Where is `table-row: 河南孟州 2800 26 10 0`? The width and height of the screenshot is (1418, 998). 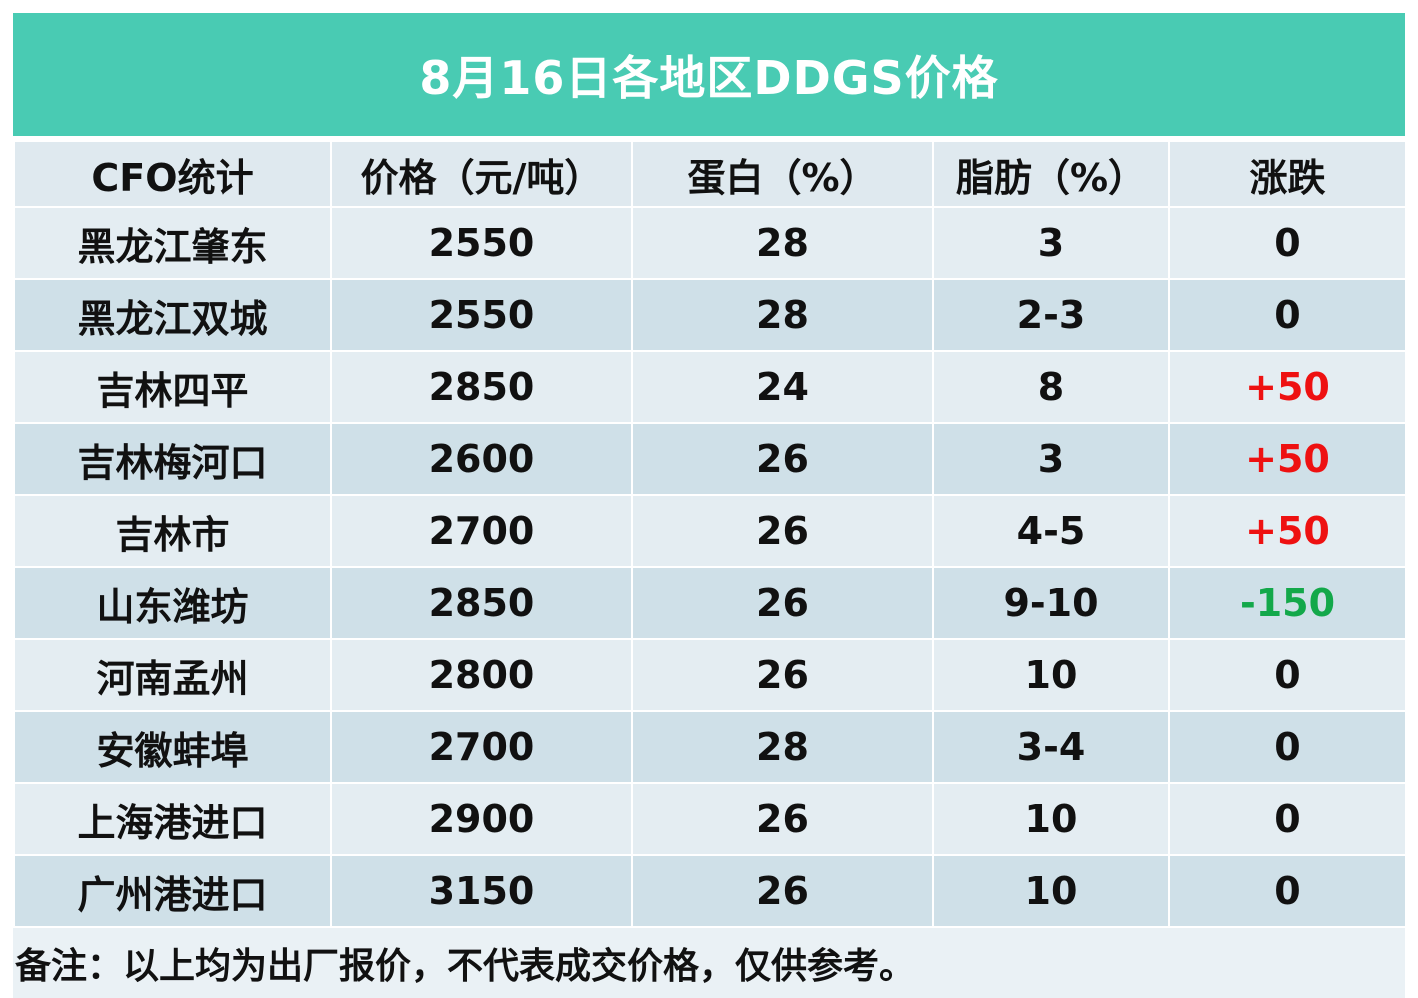 table-row: 河南孟州 2800 26 10 0 is located at coordinates (710, 675).